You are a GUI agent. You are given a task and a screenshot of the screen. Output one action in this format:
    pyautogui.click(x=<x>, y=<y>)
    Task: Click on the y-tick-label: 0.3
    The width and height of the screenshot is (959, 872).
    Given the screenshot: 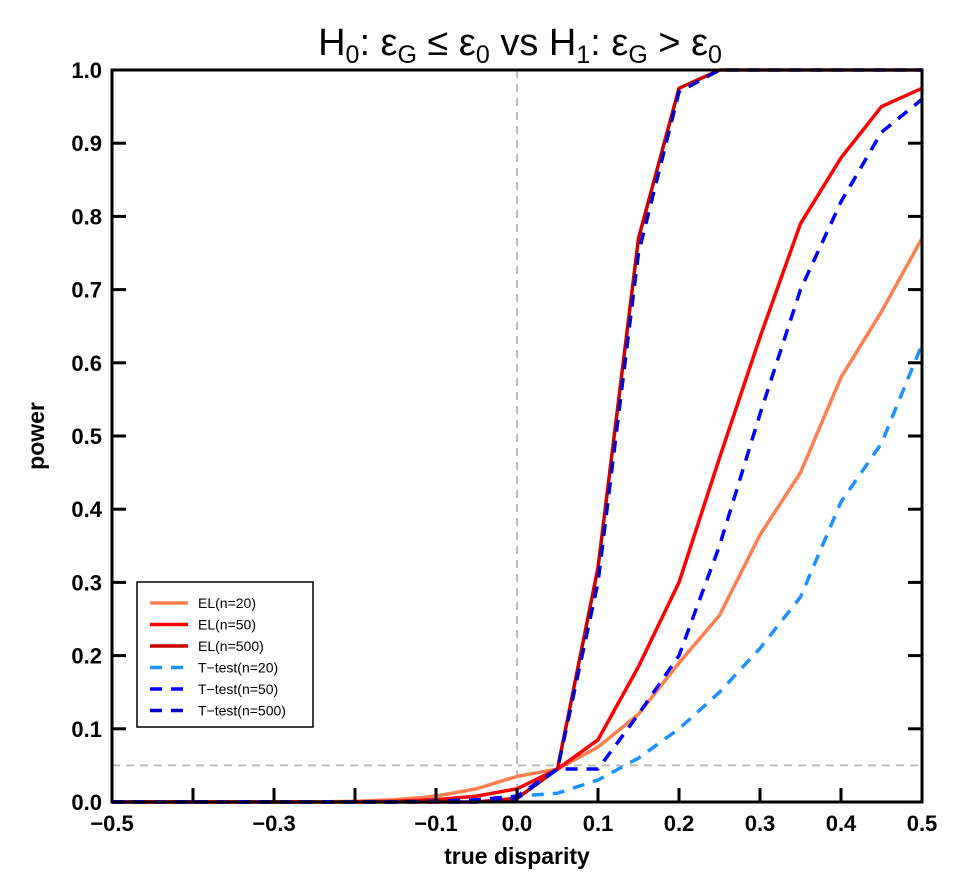 What is the action you would take?
    pyautogui.click(x=86, y=582)
    